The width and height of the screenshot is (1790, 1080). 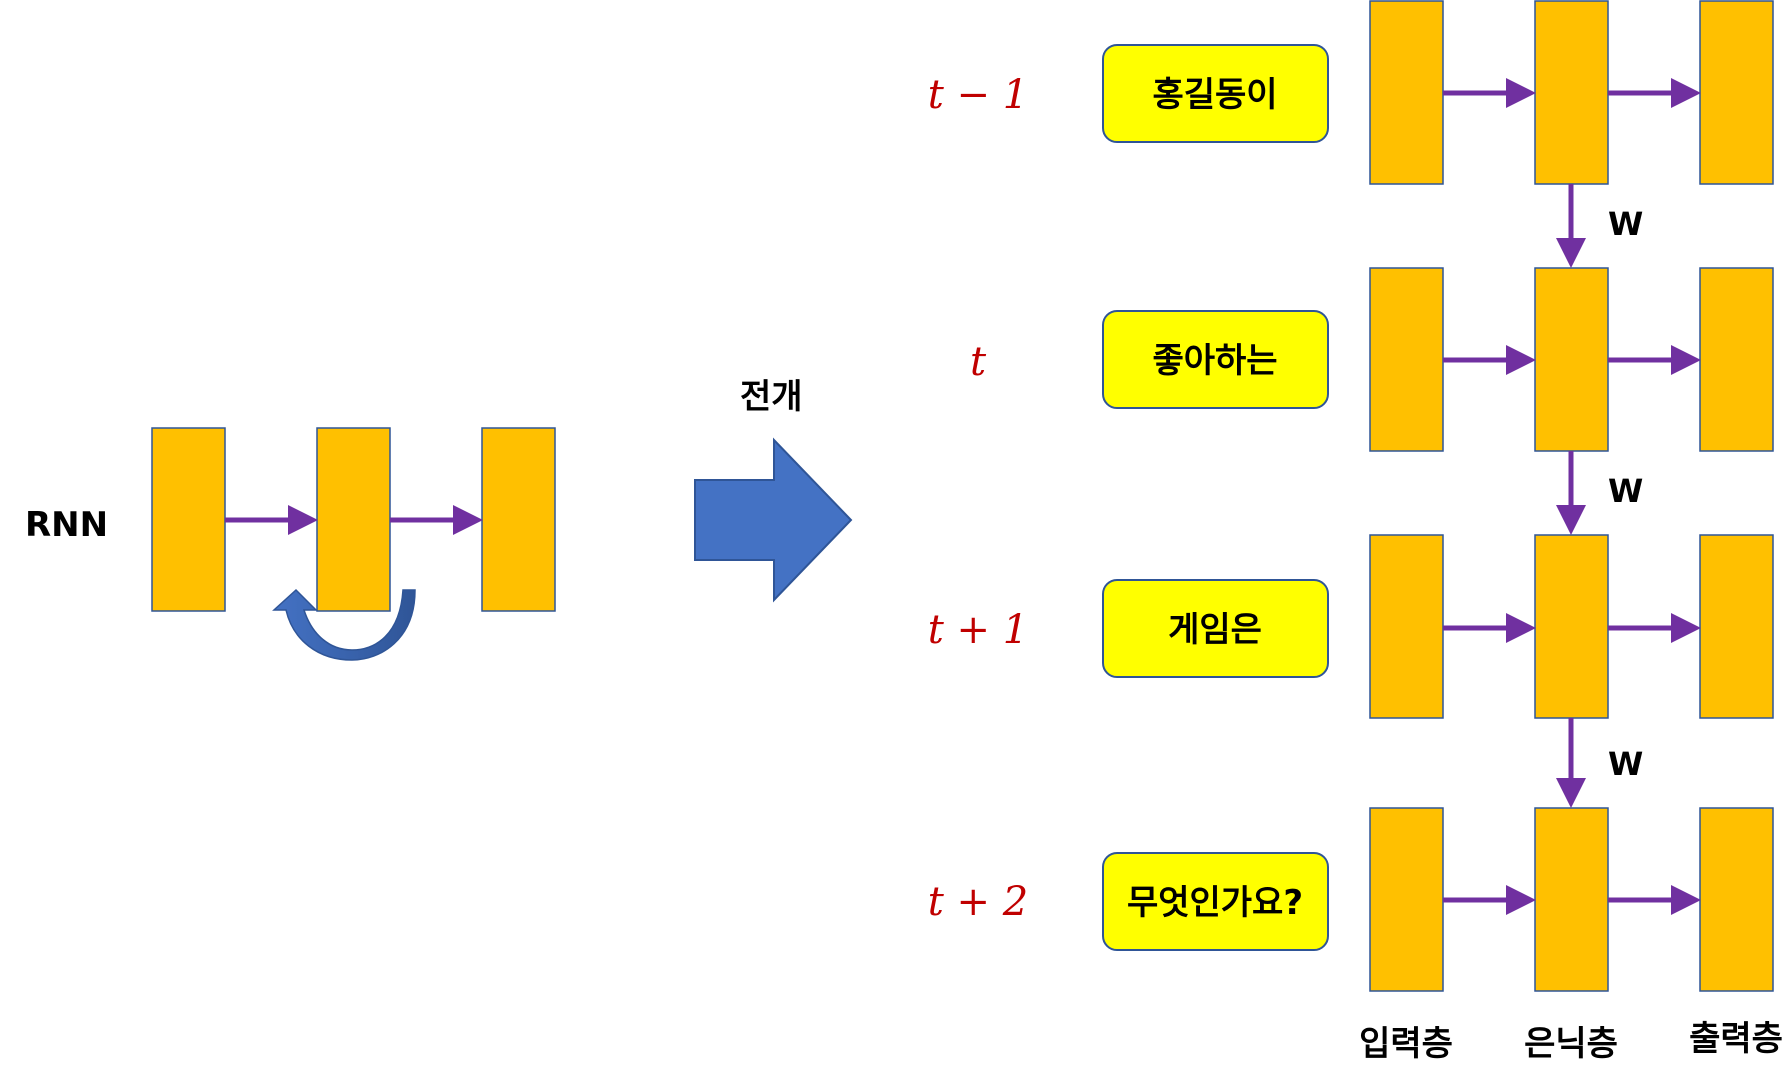 What do you see at coordinates (771, 397) in the screenshot?
I see `expand-label: 전개` at bounding box center [771, 397].